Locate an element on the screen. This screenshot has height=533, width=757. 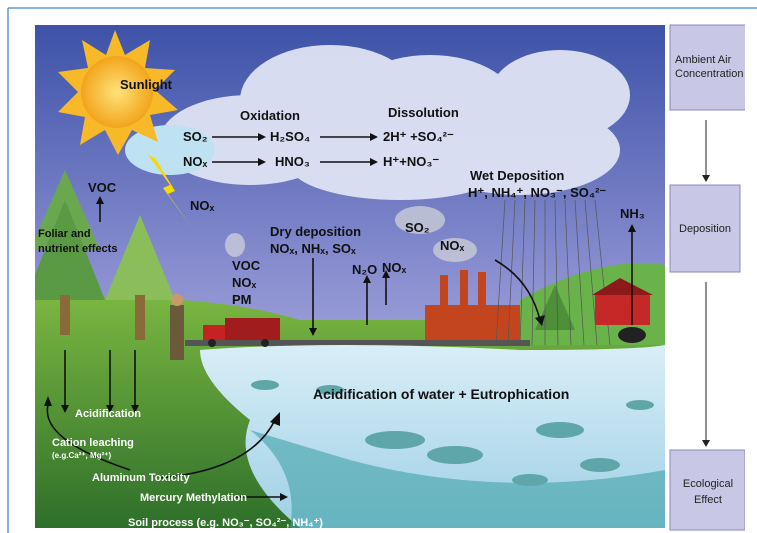
person is located at coordinates (177, 332).